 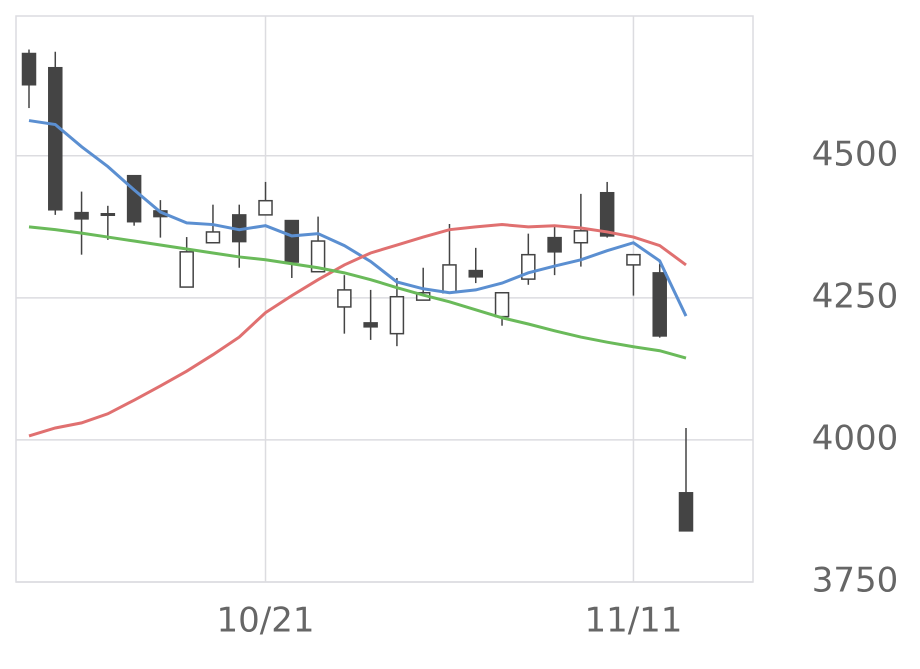 I want to click on moving-average-line, so click(x=357, y=292).